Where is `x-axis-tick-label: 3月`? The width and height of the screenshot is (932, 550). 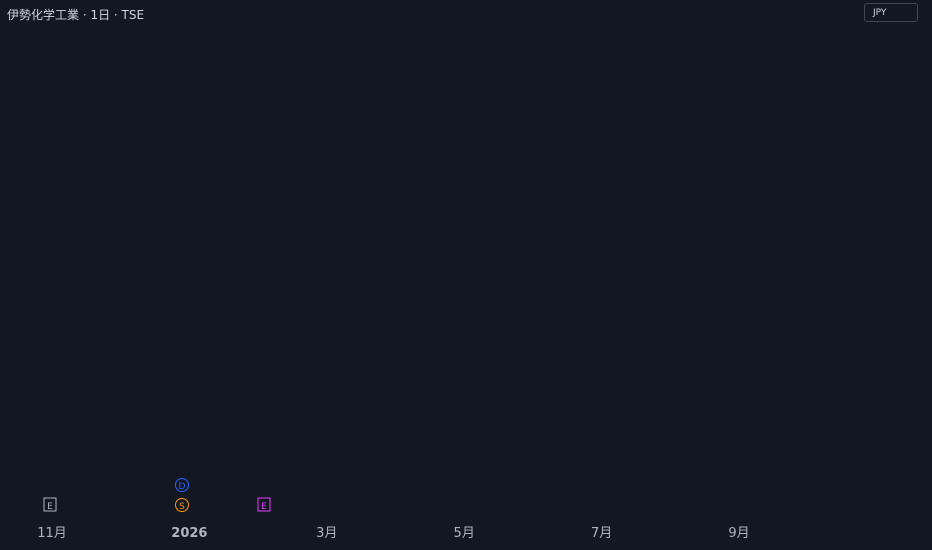 x-axis-tick-label: 3月 is located at coordinates (326, 533).